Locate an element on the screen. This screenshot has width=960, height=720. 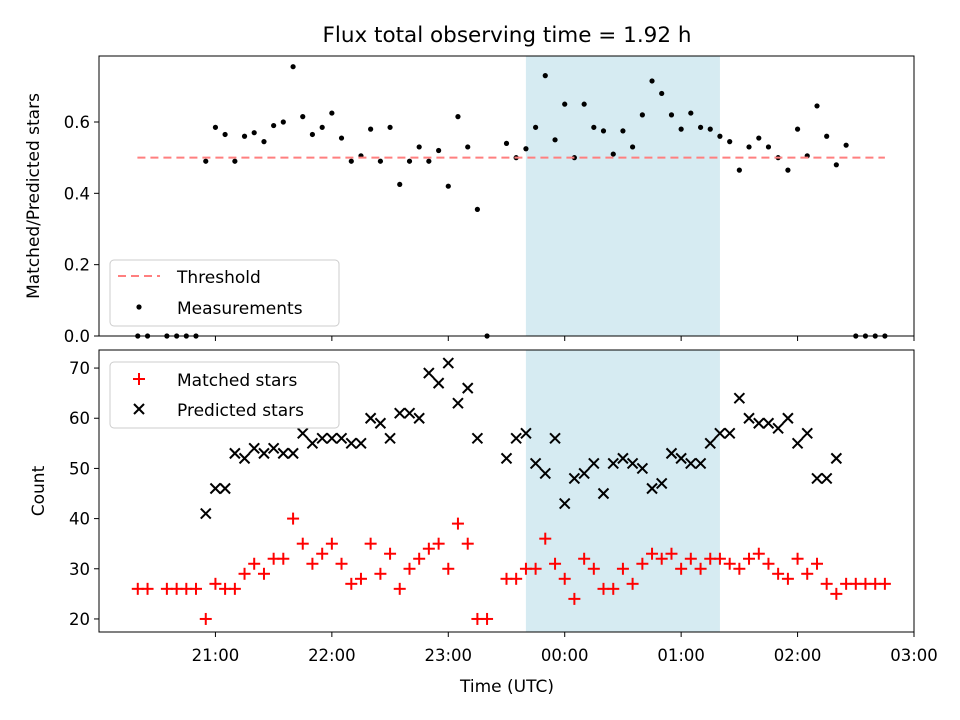
matched-stars-points is located at coordinates (511, 568).